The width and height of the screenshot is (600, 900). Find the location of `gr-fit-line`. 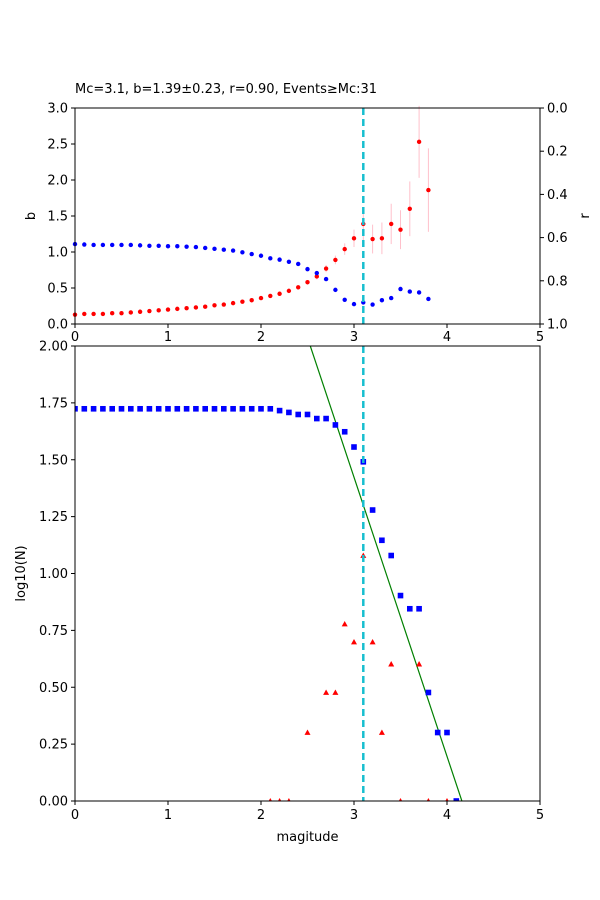

gr-fit-line is located at coordinates (386, 573).